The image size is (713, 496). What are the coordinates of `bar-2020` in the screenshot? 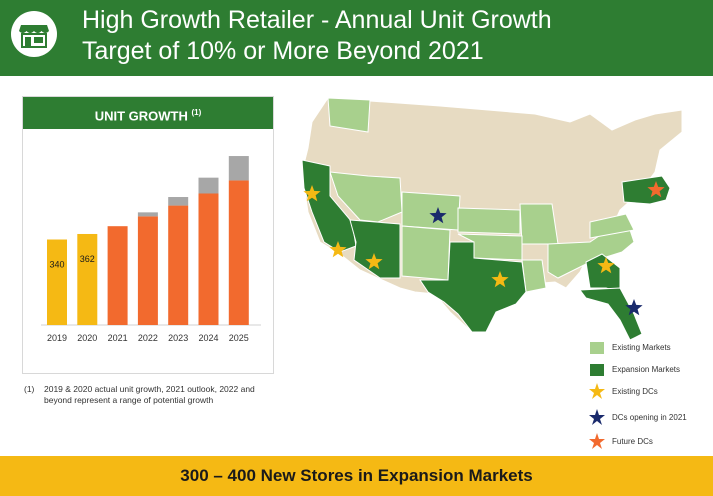 It's located at (87, 279).